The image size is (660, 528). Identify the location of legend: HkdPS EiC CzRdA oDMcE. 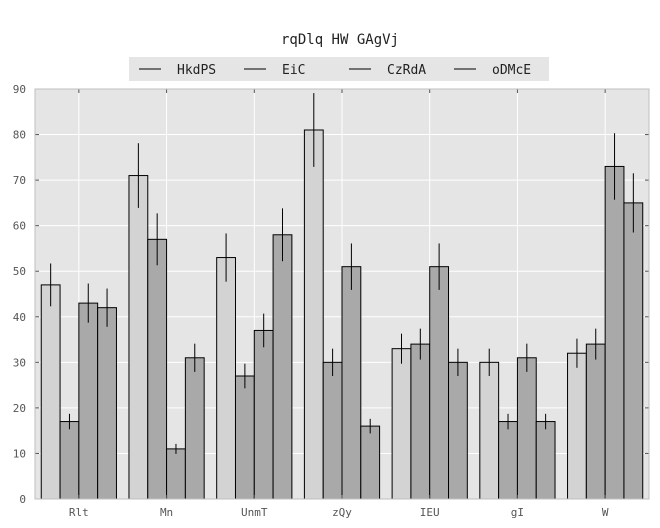
(339, 69).